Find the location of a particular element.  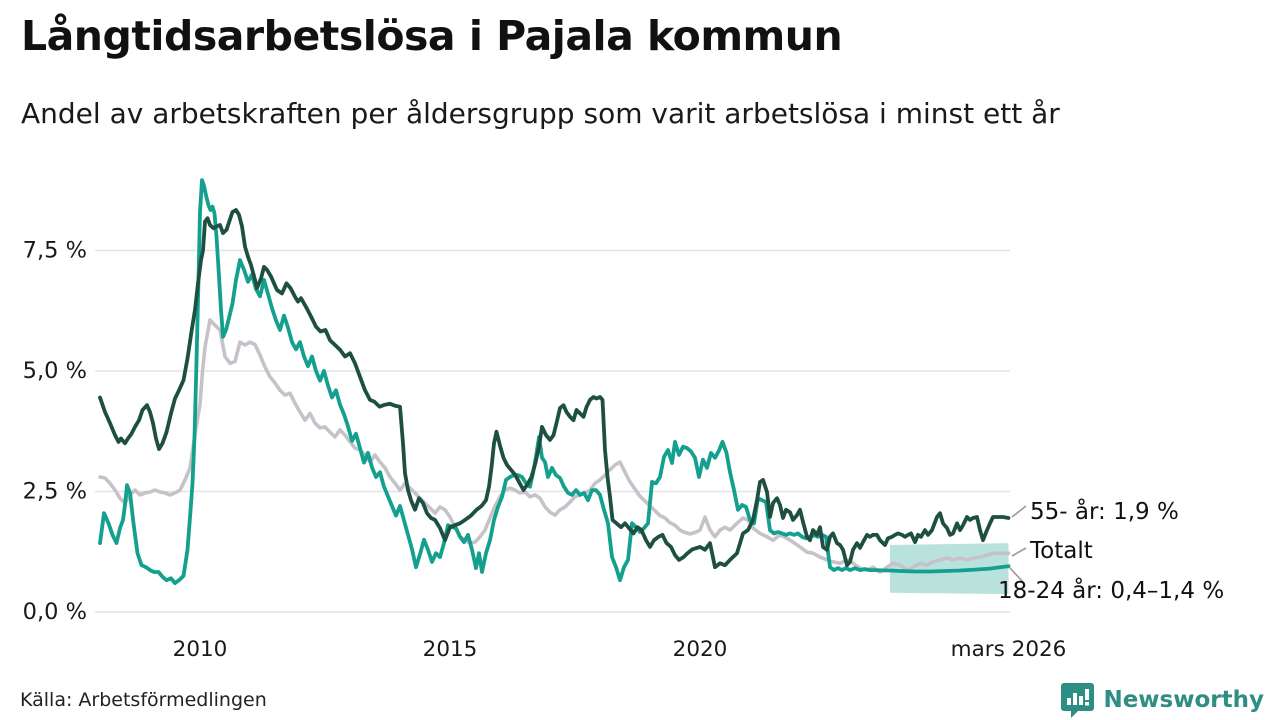

y-tick-label: 2,5 % is located at coordinates (55, 492).